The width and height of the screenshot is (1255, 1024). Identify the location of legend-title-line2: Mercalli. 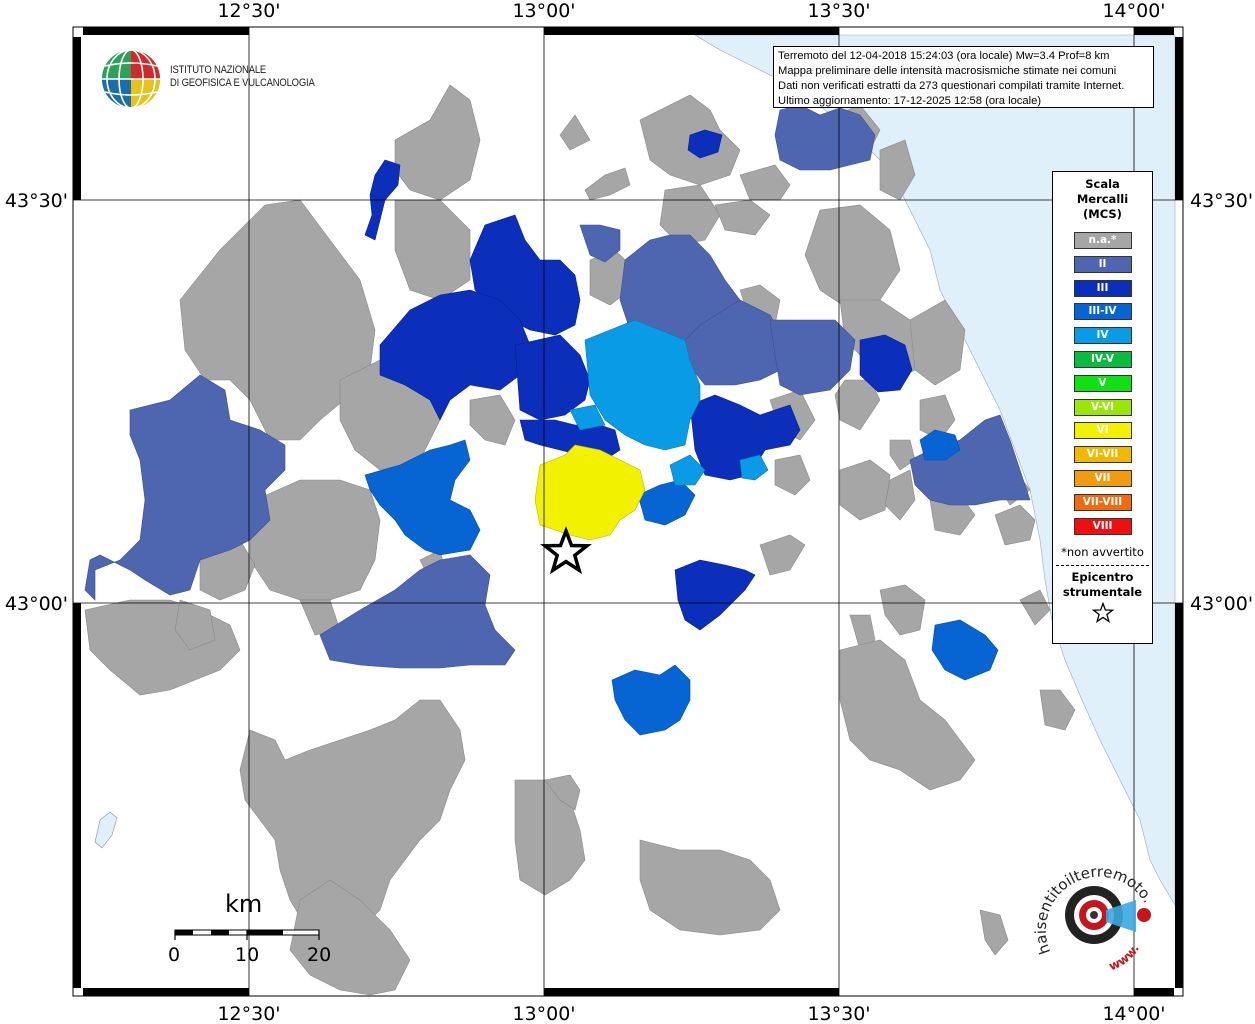
(1102, 199).